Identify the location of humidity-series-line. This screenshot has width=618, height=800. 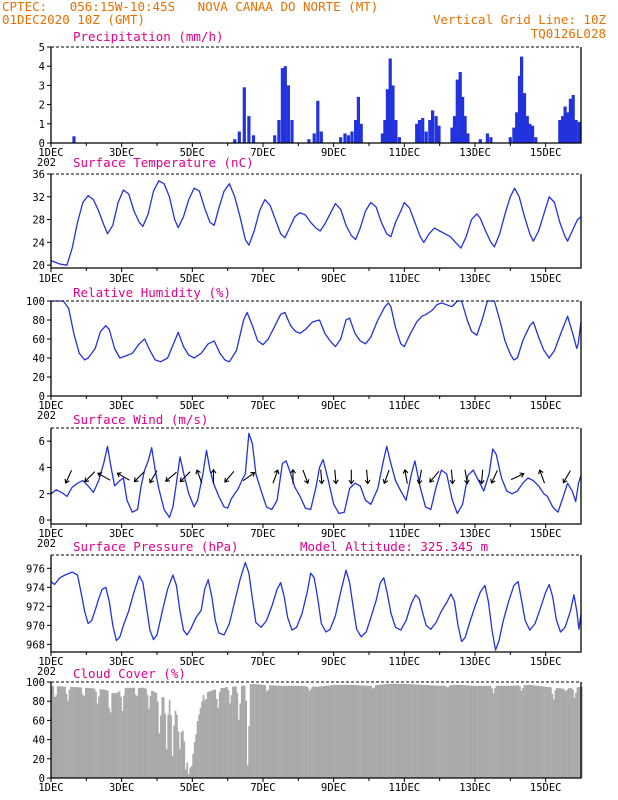
(316, 331).